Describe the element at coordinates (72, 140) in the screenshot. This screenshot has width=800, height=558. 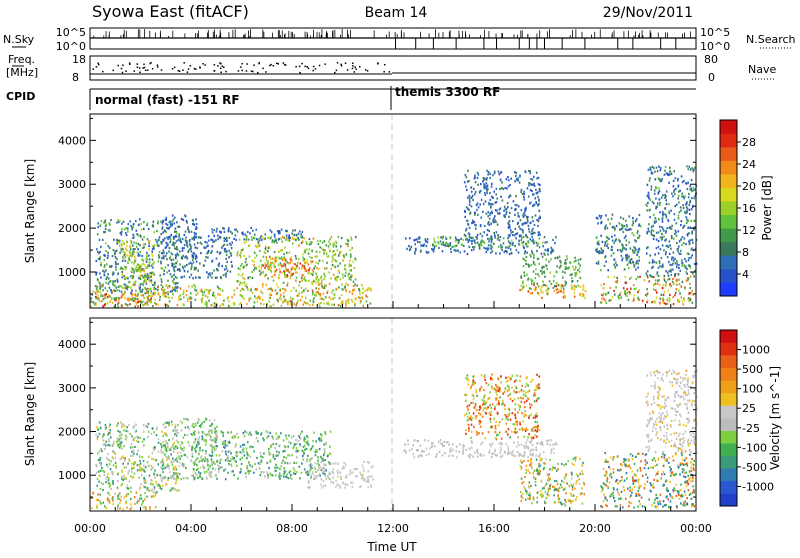
I see `y-tick-label: 4000` at that location.